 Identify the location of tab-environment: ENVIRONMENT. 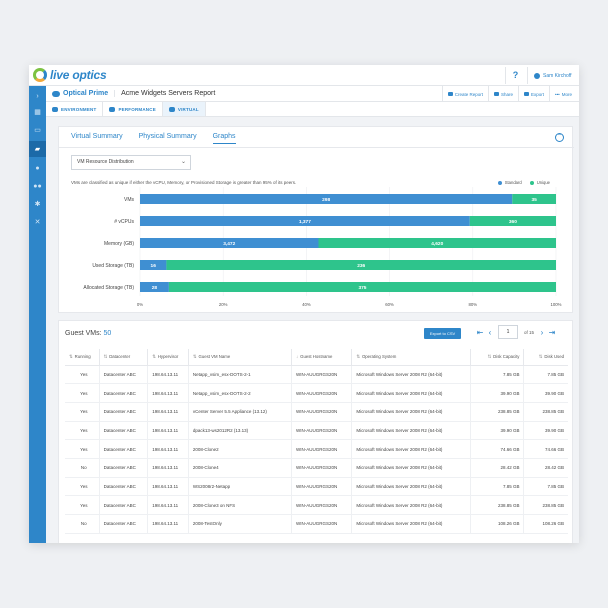
(75, 109).